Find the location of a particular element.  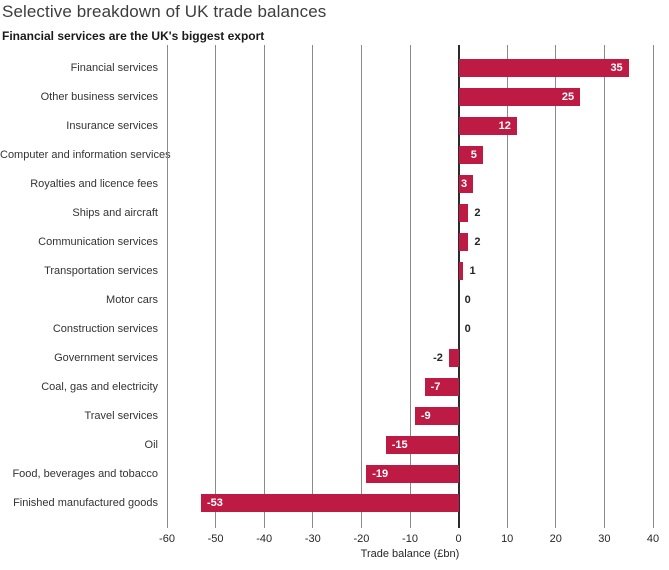

bar-value-label: 3 is located at coordinates (464, 184).